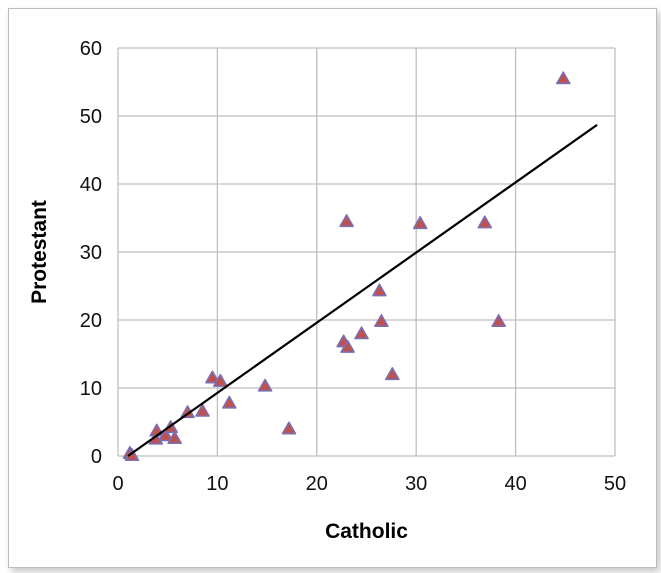  I want to click on x-axis-label: Catholic, so click(366, 531).